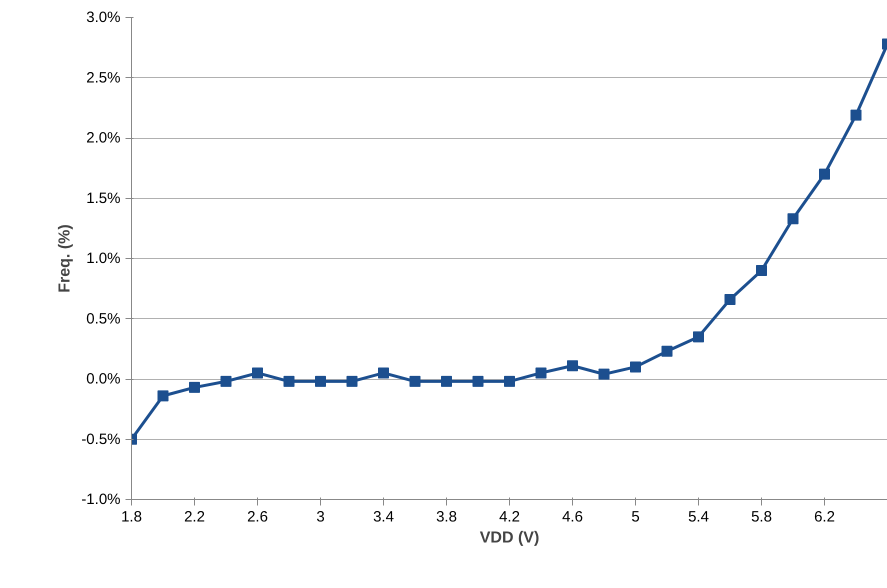 This screenshot has width=887, height=588. What do you see at coordinates (383, 517) in the screenshot?
I see `x-tick-label: 3.4` at bounding box center [383, 517].